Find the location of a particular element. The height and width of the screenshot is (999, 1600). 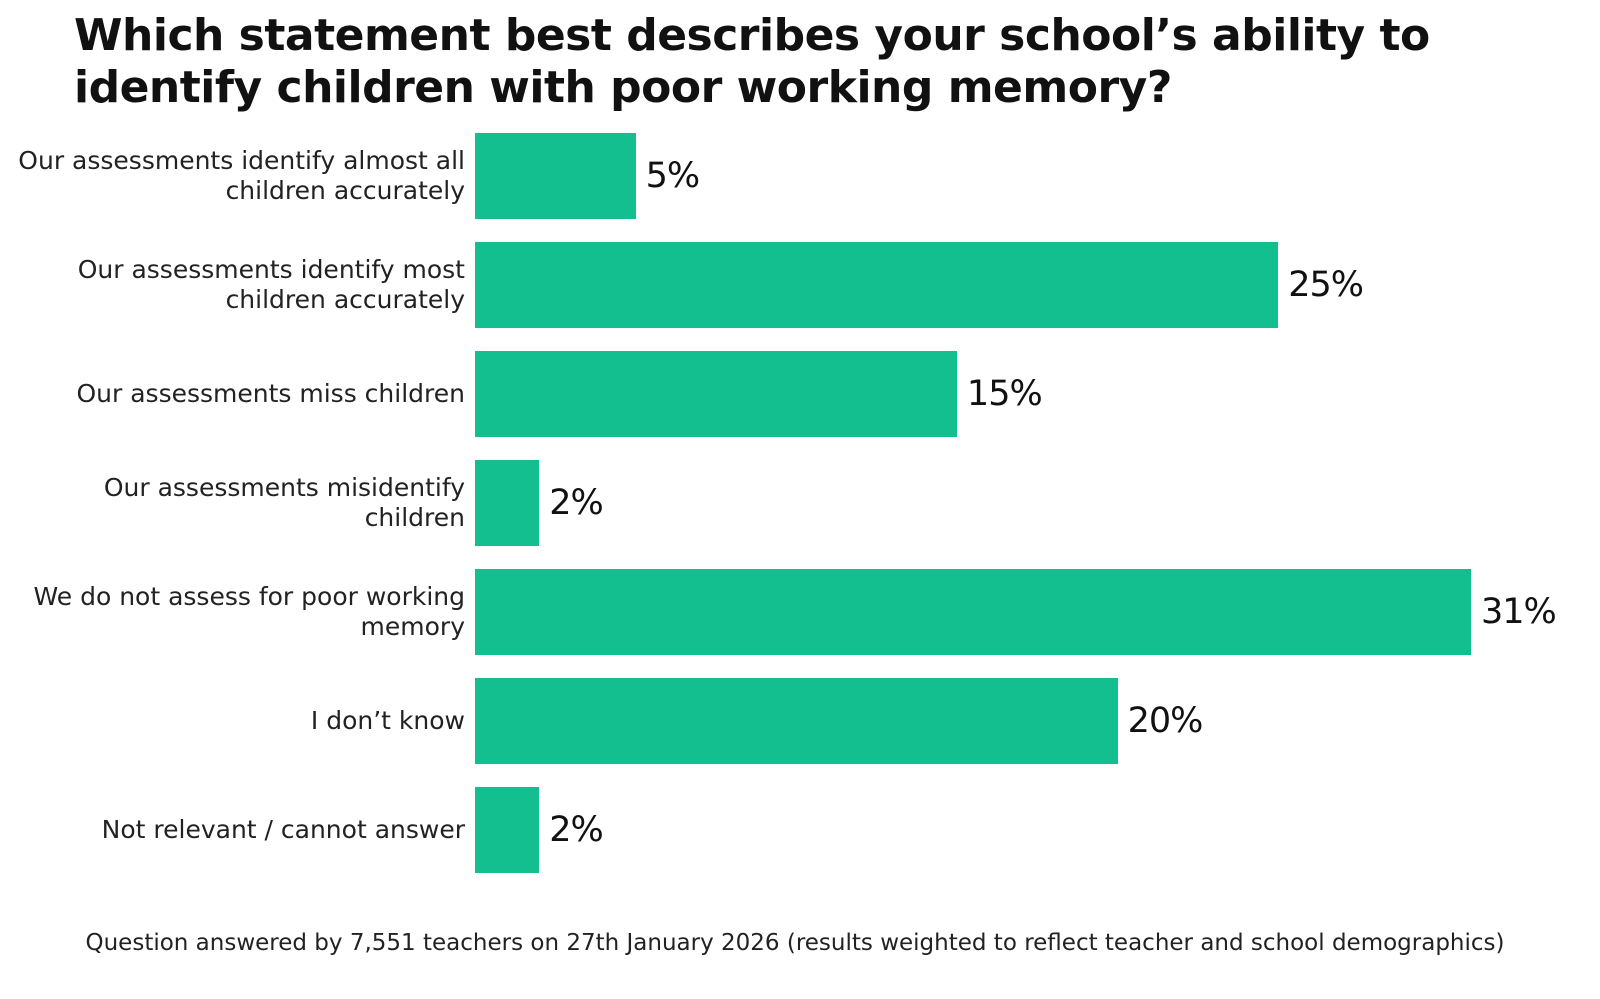

value-label: 25% is located at coordinates (1326, 285).